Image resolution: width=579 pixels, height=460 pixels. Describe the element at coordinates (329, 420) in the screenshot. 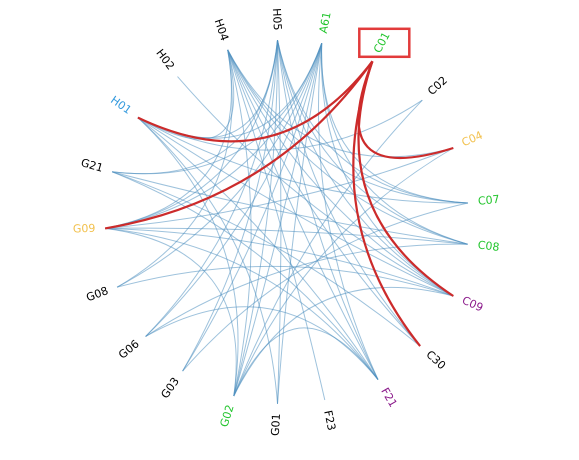

I see `node-label-f23: F23` at that location.